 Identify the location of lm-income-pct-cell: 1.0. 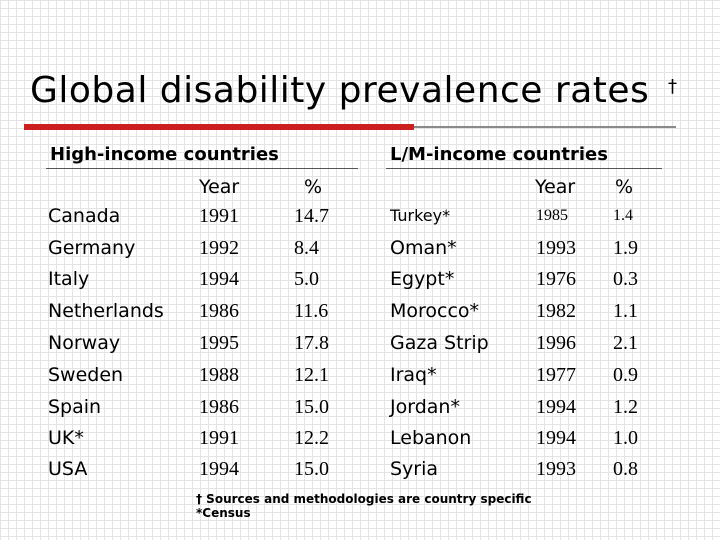
(625, 438).